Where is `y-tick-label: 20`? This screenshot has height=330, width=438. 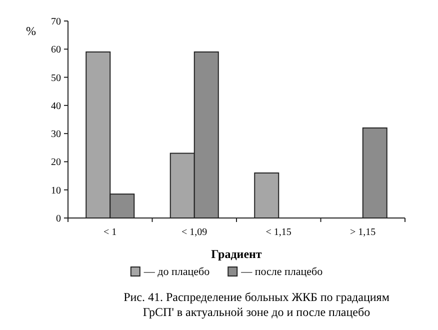
y-tick-label: 20 is located at coordinates (56, 162).